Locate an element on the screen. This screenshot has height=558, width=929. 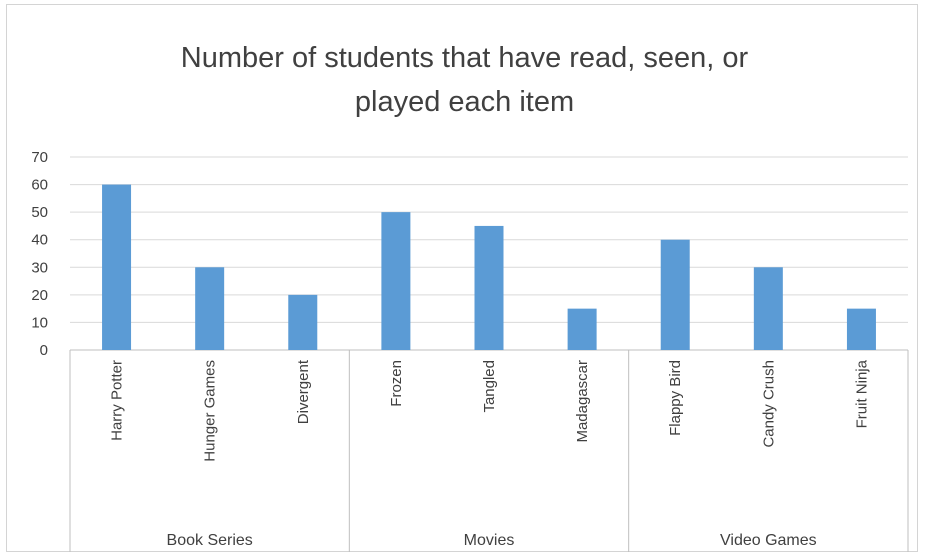
y-tick-label: 30 is located at coordinates (39, 267).